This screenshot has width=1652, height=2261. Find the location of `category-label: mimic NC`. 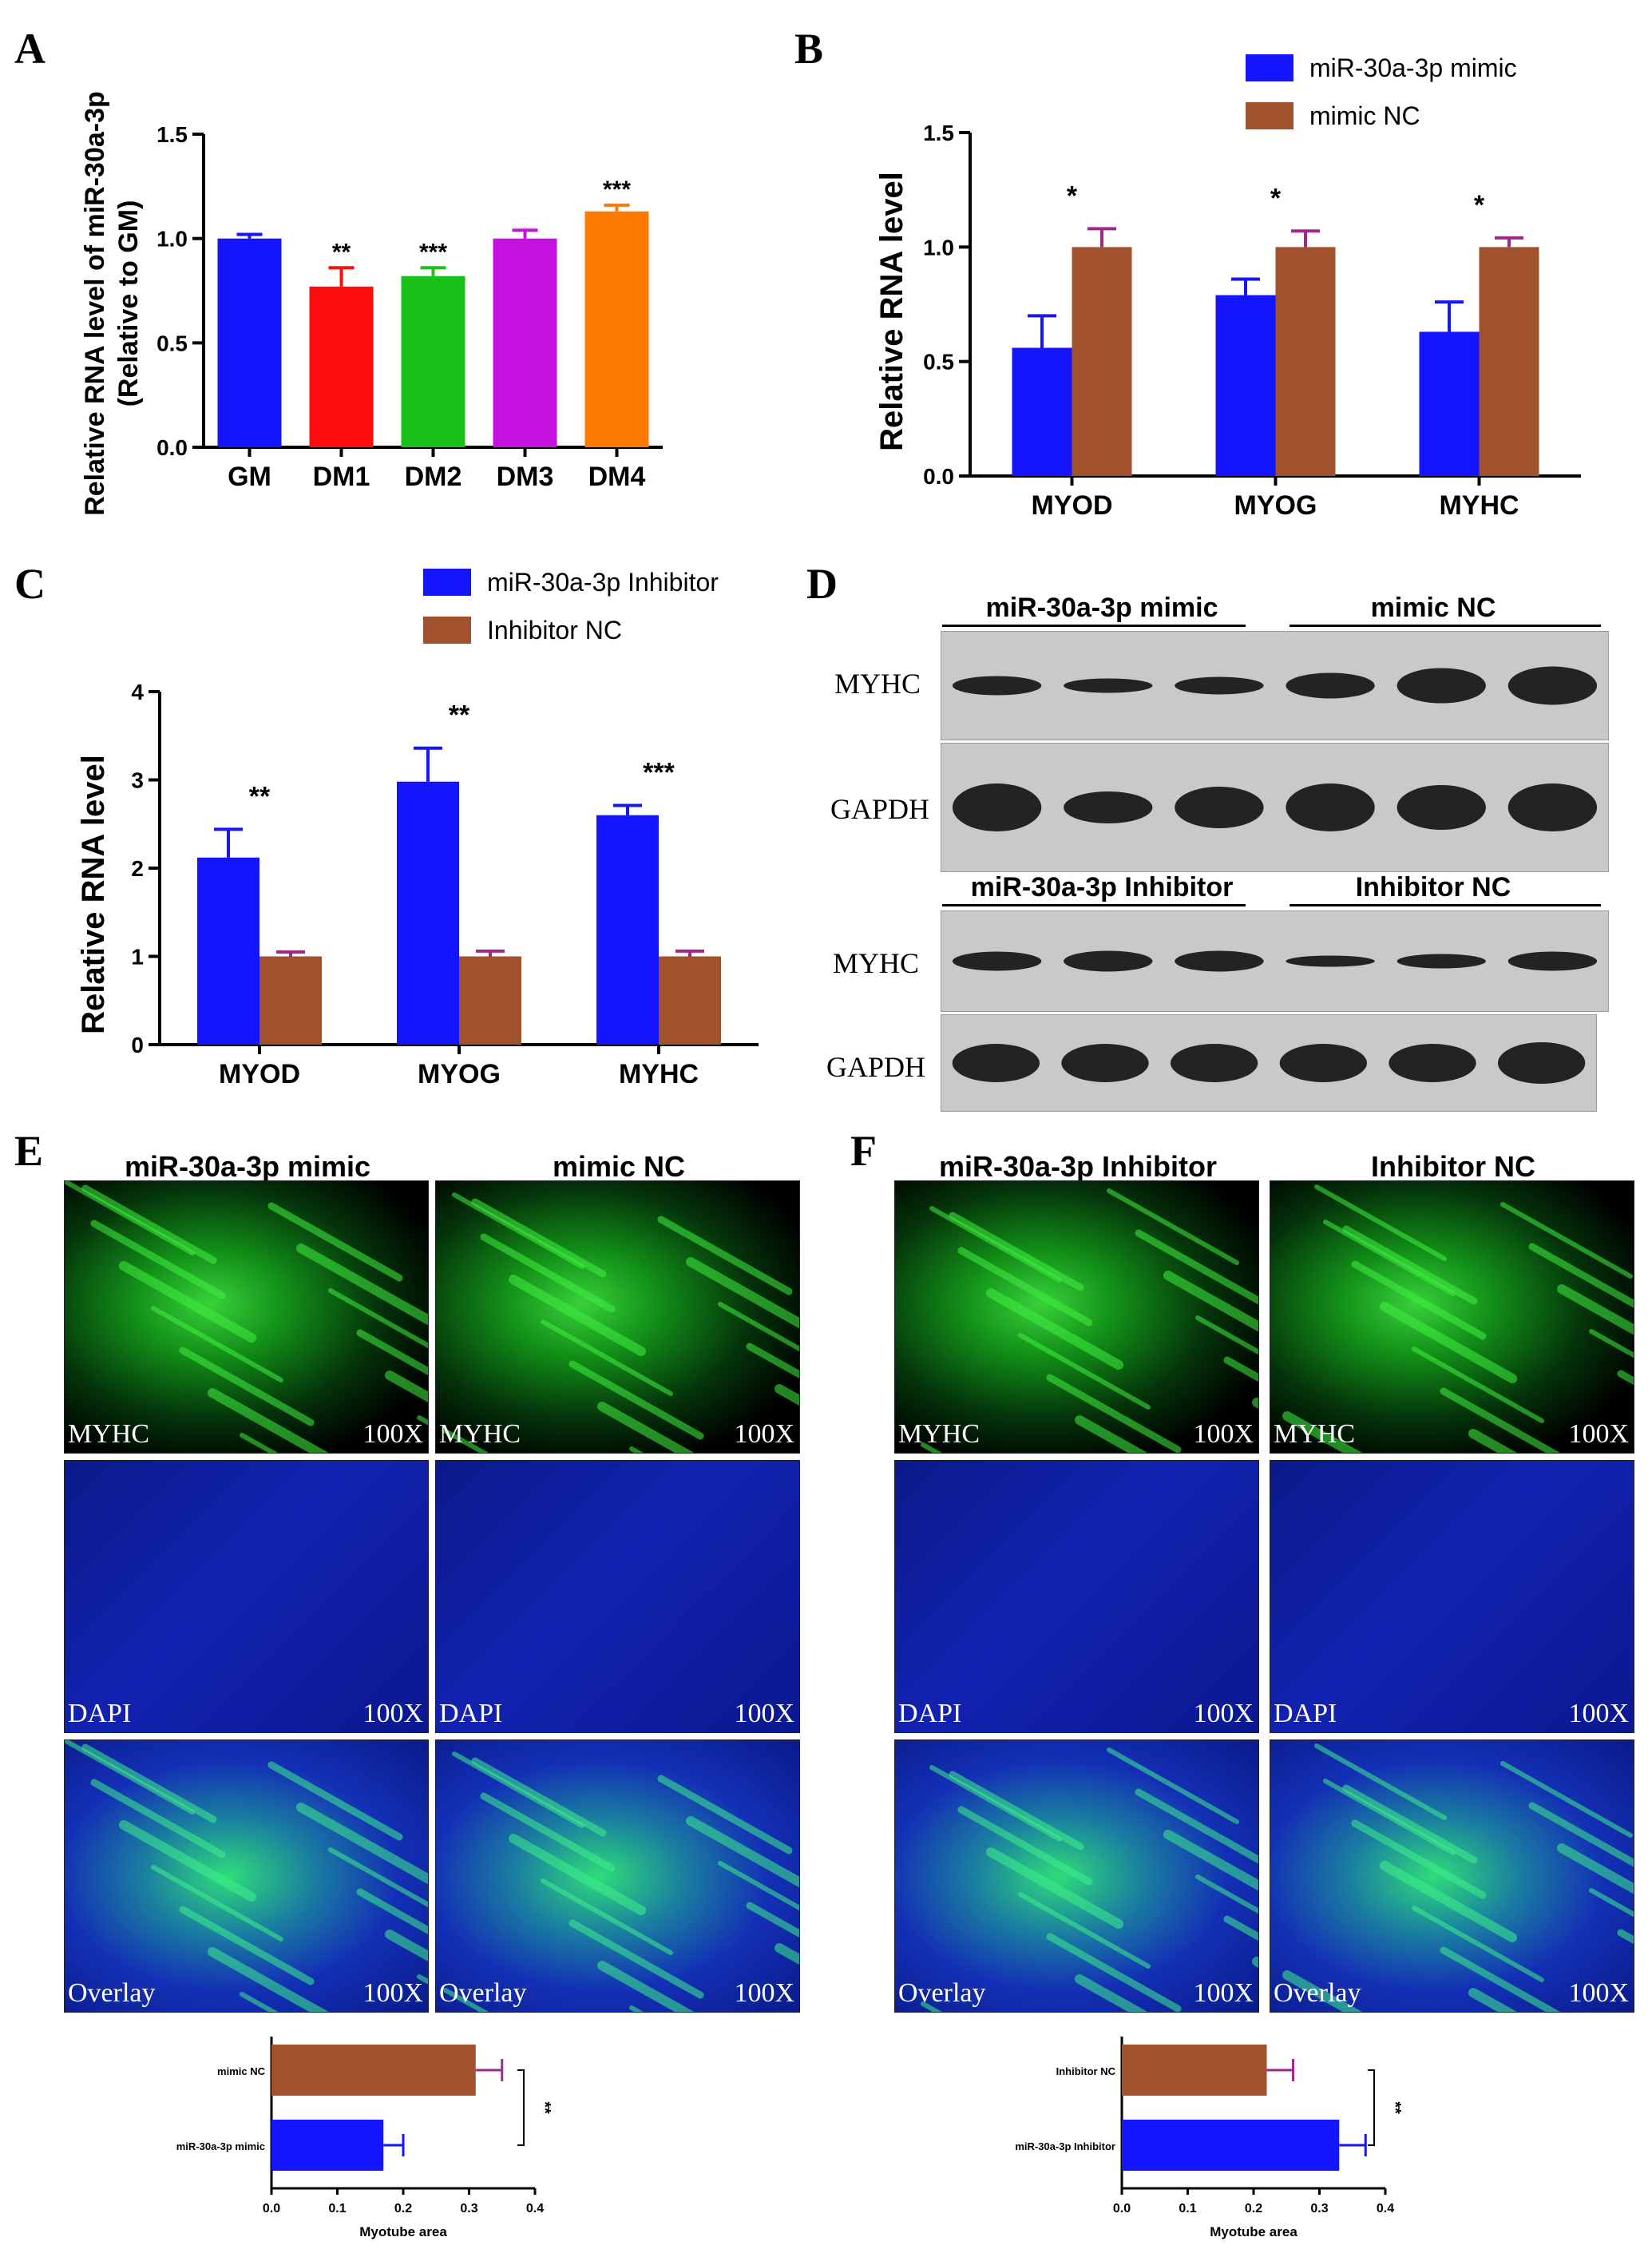

category-label: mimic NC is located at coordinates (241, 2071).